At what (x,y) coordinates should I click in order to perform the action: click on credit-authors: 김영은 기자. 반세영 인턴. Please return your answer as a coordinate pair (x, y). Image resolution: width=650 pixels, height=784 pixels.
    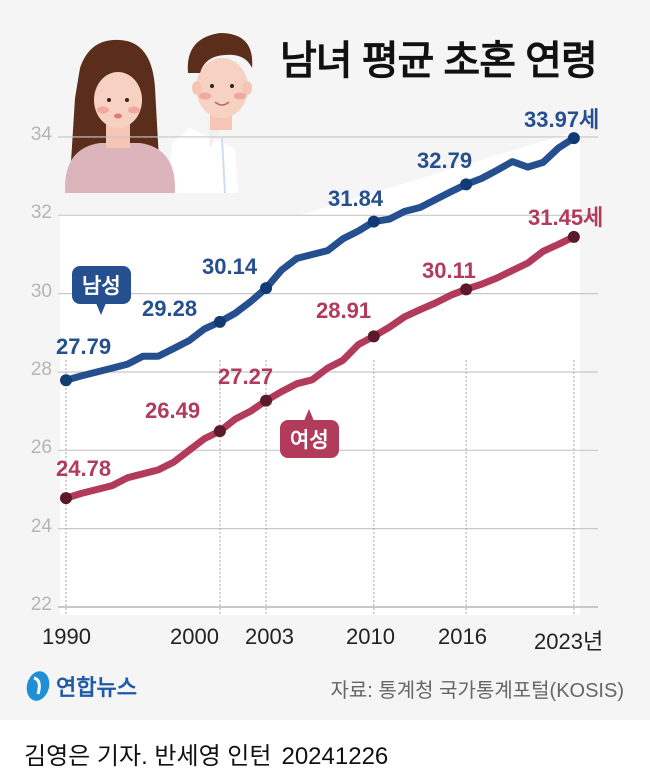
    Looking at the image, I should click on (148, 756).